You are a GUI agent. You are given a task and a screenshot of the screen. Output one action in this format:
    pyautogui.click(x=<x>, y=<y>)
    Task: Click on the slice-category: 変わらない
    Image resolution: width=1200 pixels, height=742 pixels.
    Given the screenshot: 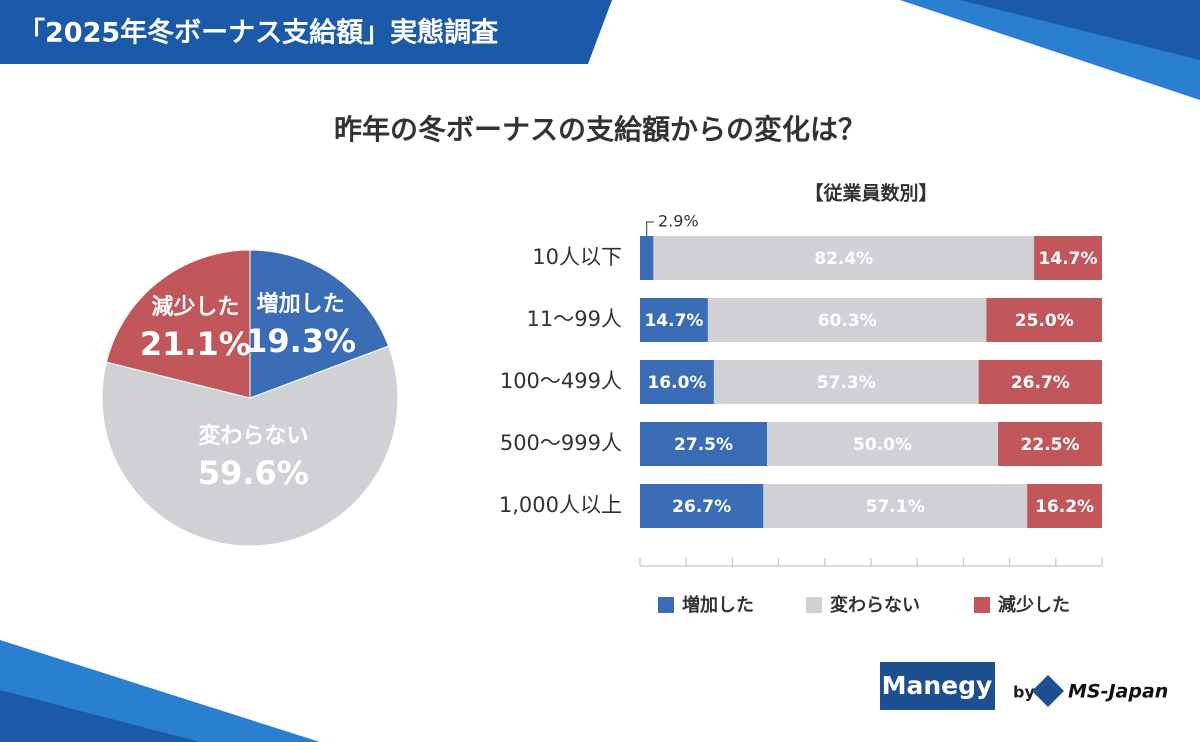 What is the action you would take?
    pyautogui.click(x=253, y=436)
    